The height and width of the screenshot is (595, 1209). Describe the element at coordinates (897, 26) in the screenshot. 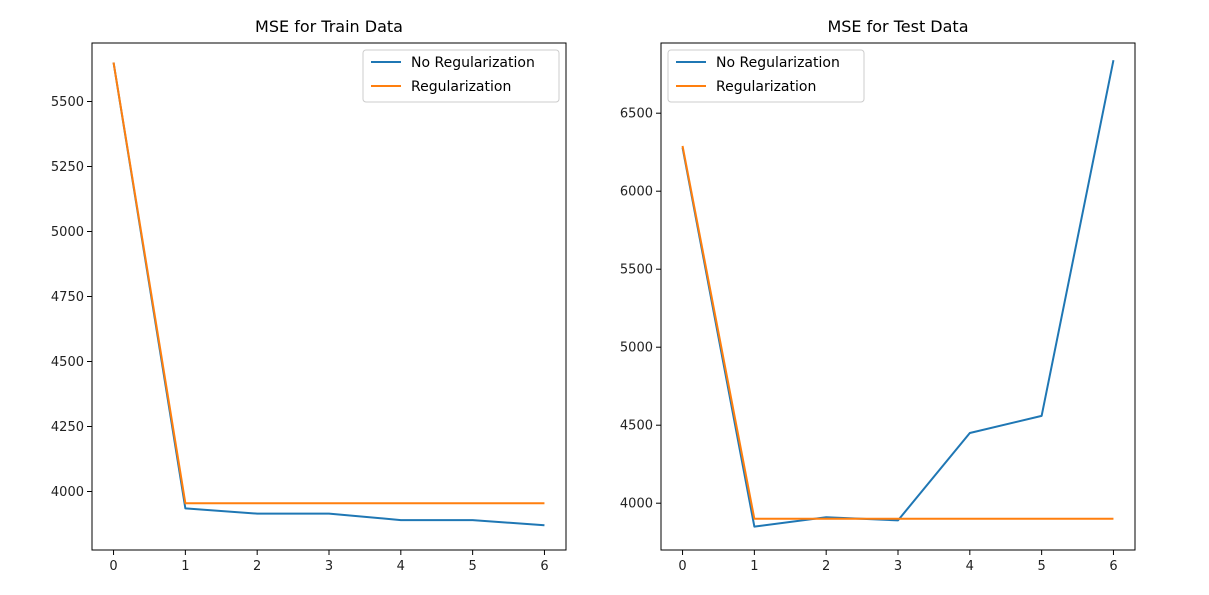

I see `test-chart-title: MSE for Test Data` at that location.